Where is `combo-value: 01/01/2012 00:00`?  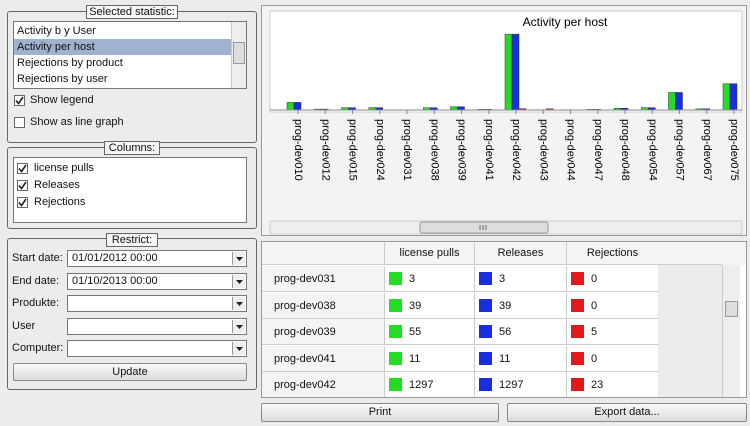 combo-value: 01/01/2012 00:00 is located at coordinates (115, 258).